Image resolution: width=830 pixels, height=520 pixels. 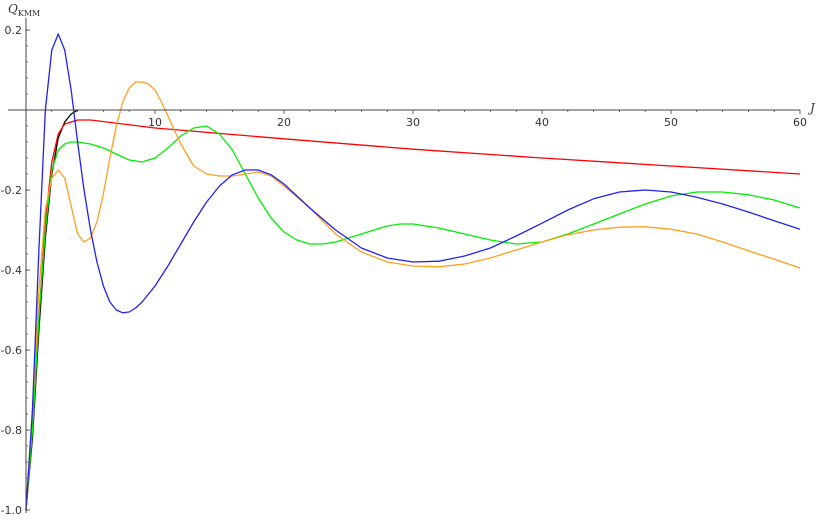 What do you see at coordinates (11, 190) in the screenshot?
I see `y-tick-label: -0.2` at bounding box center [11, 190].